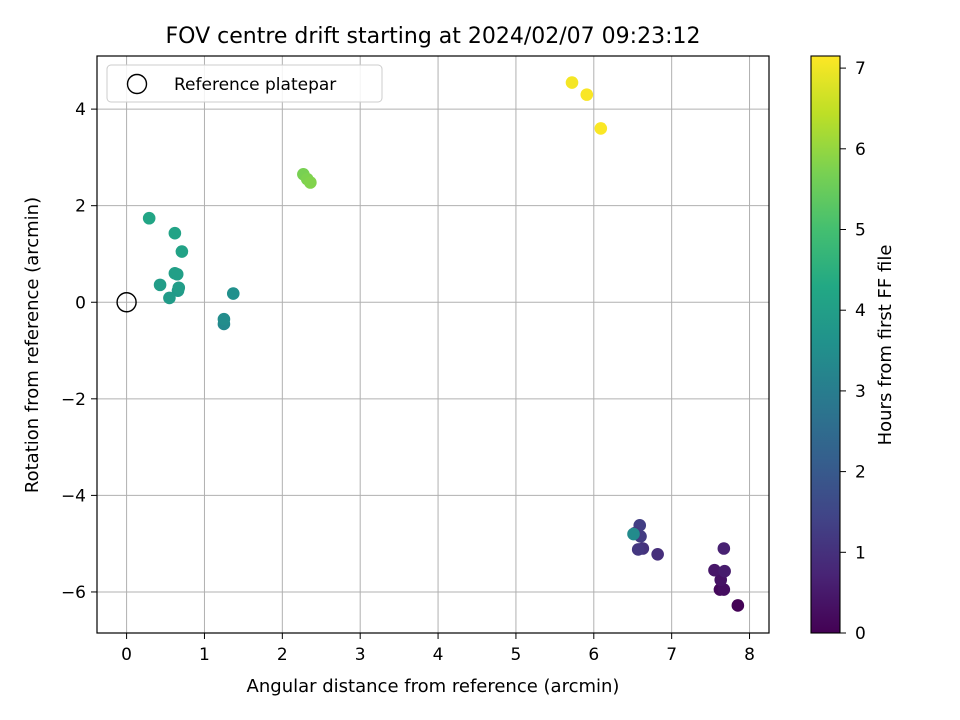 The width and height of the screenshot is (960, 720). Describe the element at coordinates (80, 303) in the screenshot. I see `y-tick-label: 0` at that location.